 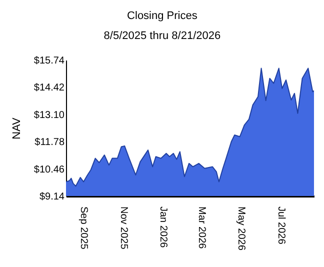 I want to click on y-tick-label: $15.74, so click(x=49, y=61).